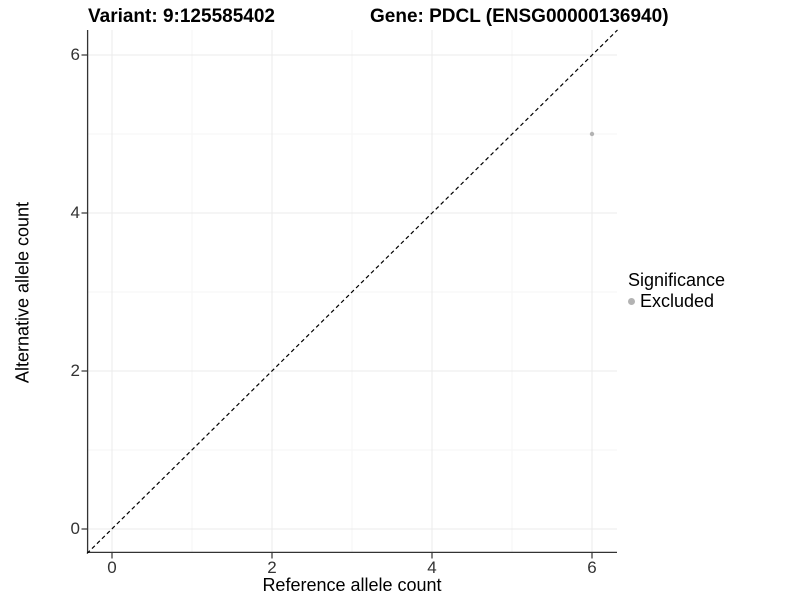 The height and width of the screenshot is (600, 800). What do you see at coordinates (75, 370) in the screenshot?
I see `y-tick-label: 2` at bounding box center [75, 370].